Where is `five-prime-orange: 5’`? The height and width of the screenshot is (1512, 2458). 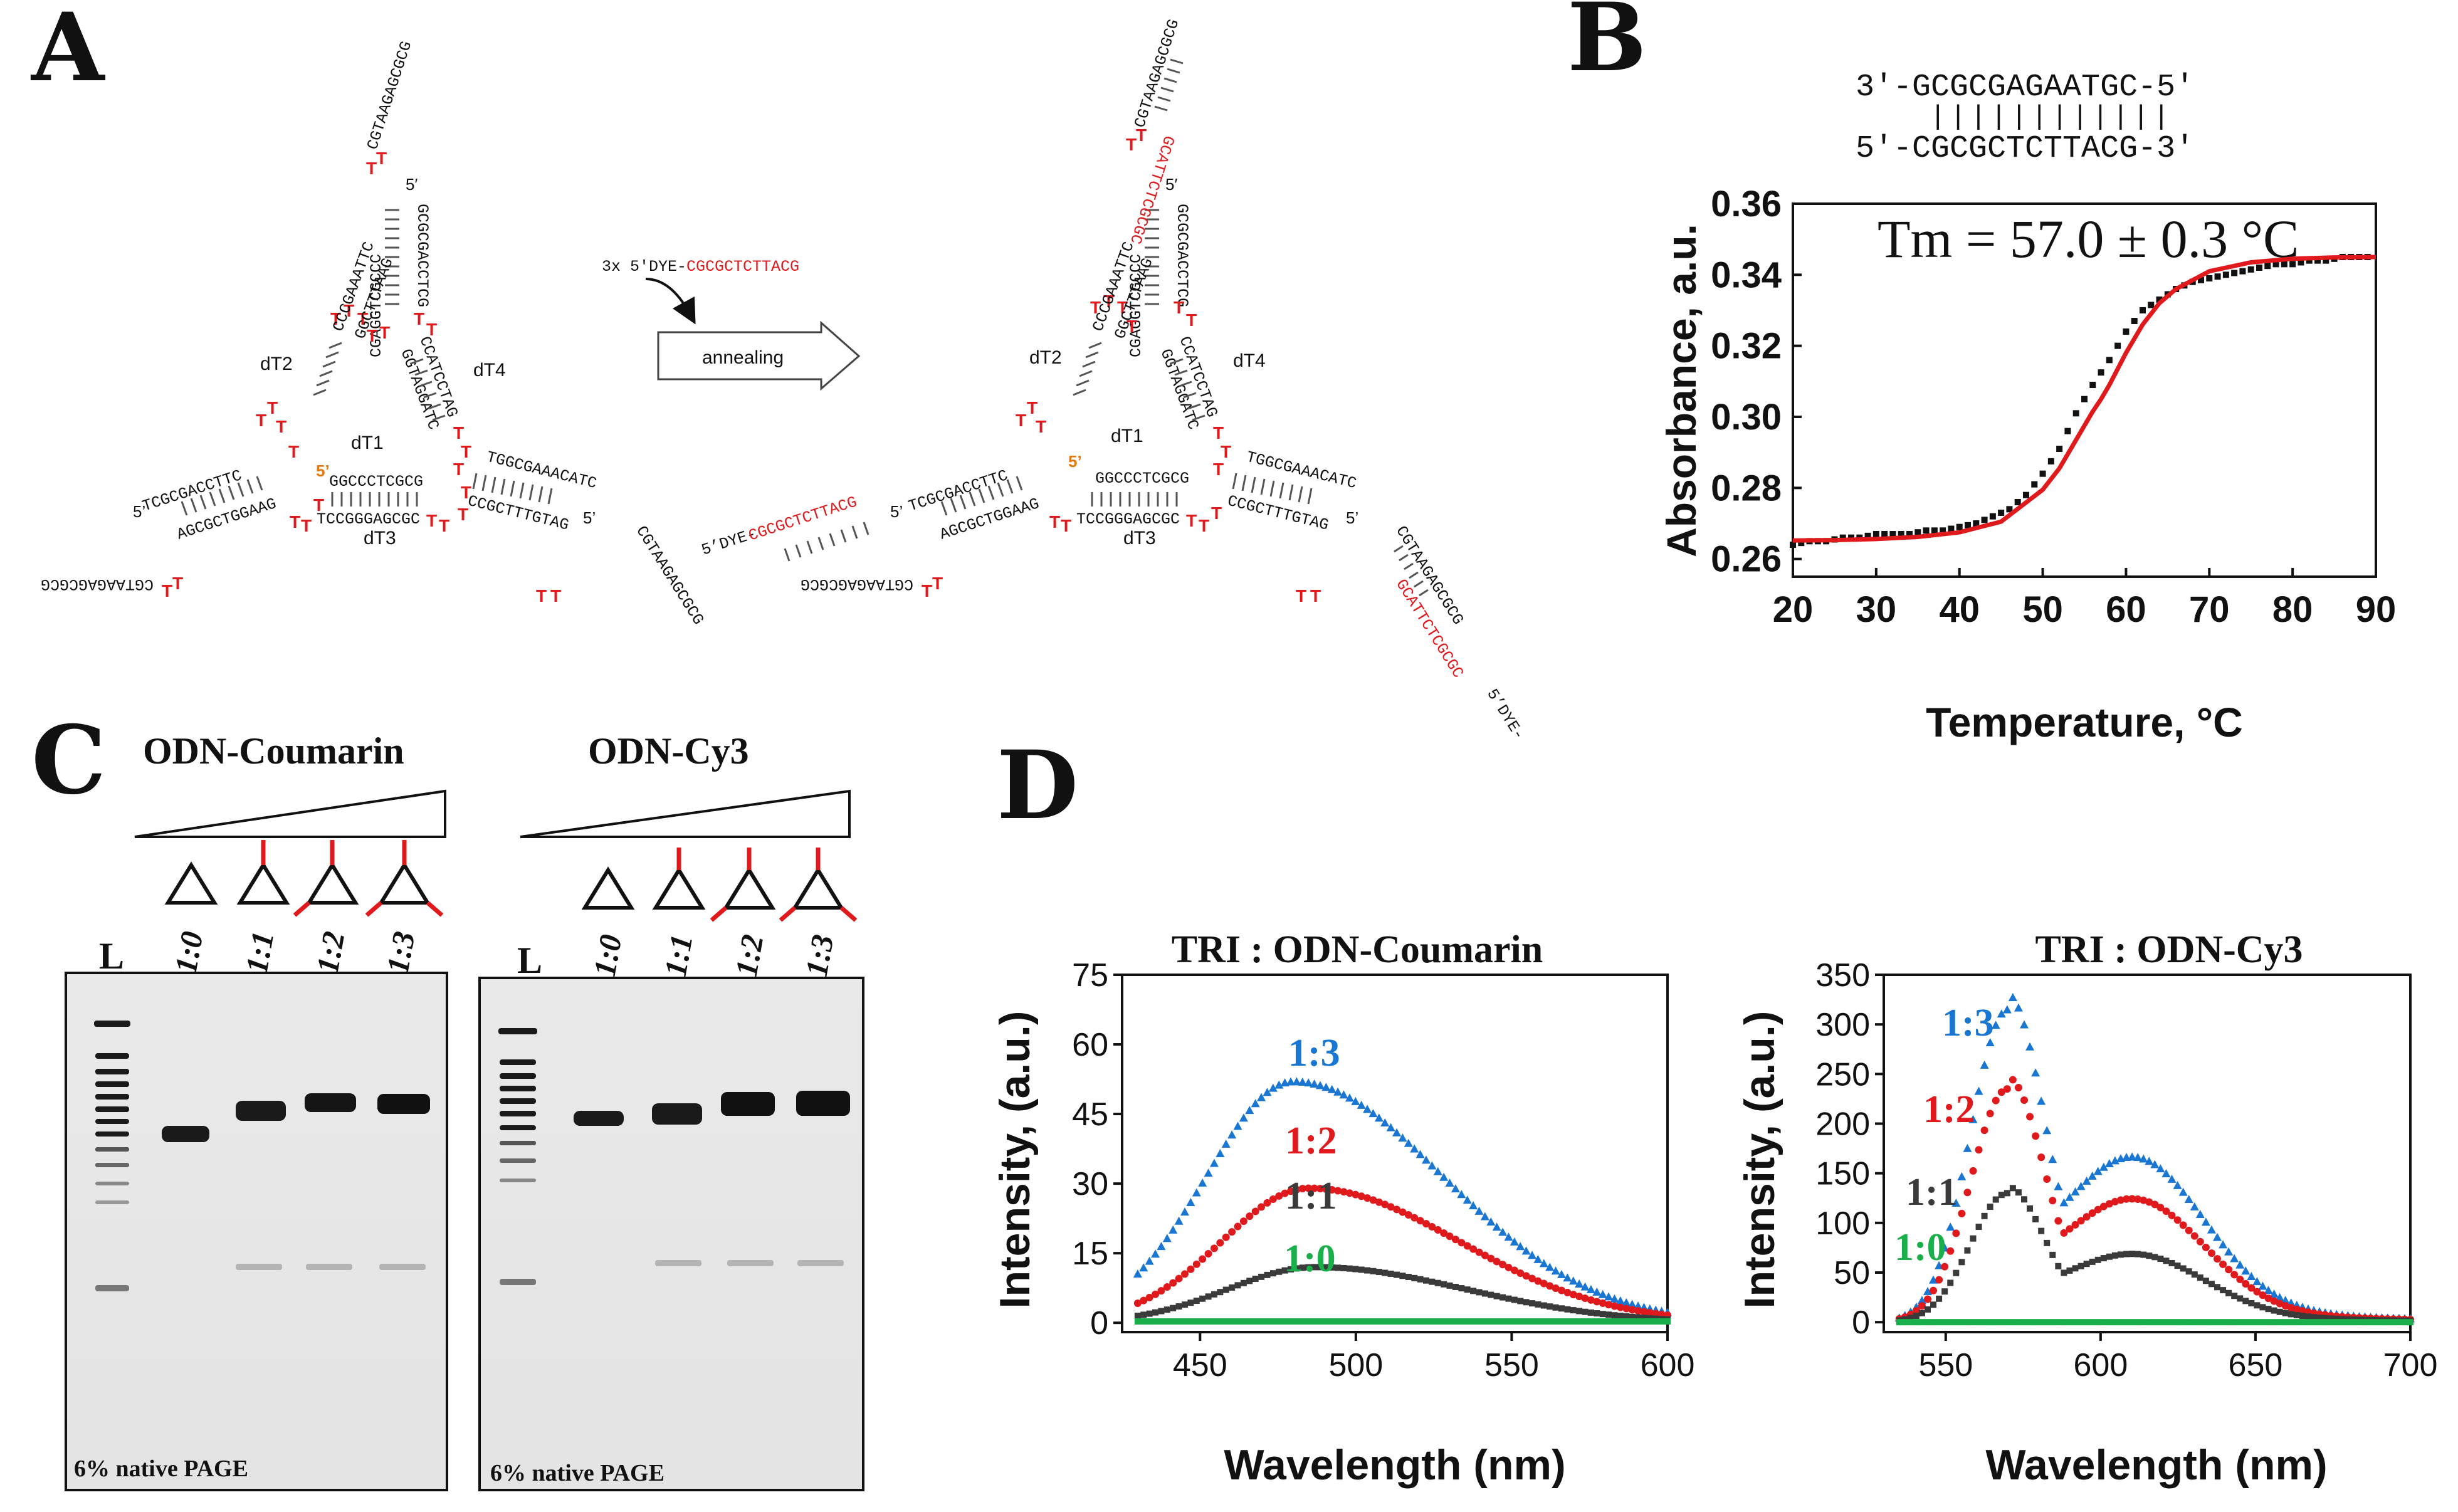 five-prime-orange: 5’ is located at coordinates (323, 471).